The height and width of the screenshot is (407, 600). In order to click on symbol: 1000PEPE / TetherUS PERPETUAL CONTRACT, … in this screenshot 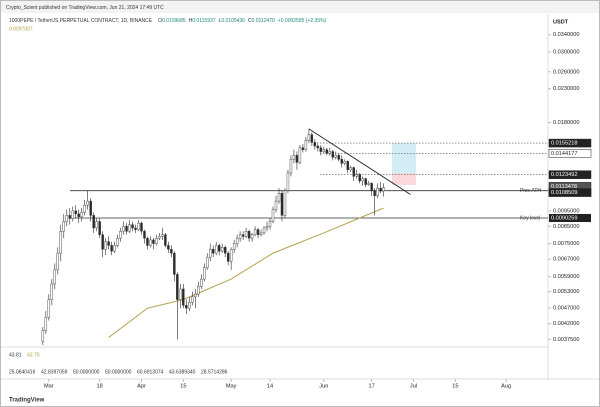, I will do `click(81, 21)`.